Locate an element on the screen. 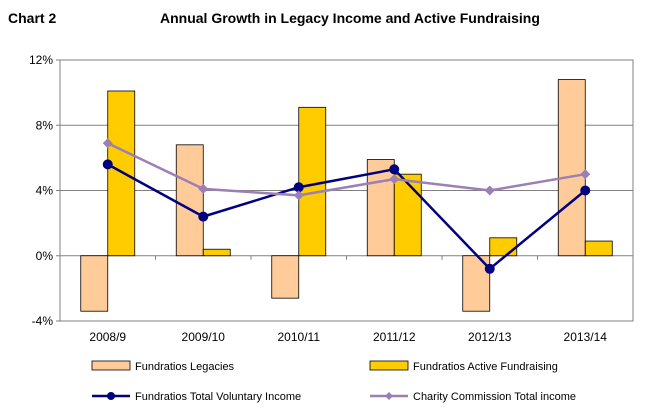 The height and width of the screenshot is (414, 650). x-tick-label: 2008/9 is located at coordinates (107, 337).